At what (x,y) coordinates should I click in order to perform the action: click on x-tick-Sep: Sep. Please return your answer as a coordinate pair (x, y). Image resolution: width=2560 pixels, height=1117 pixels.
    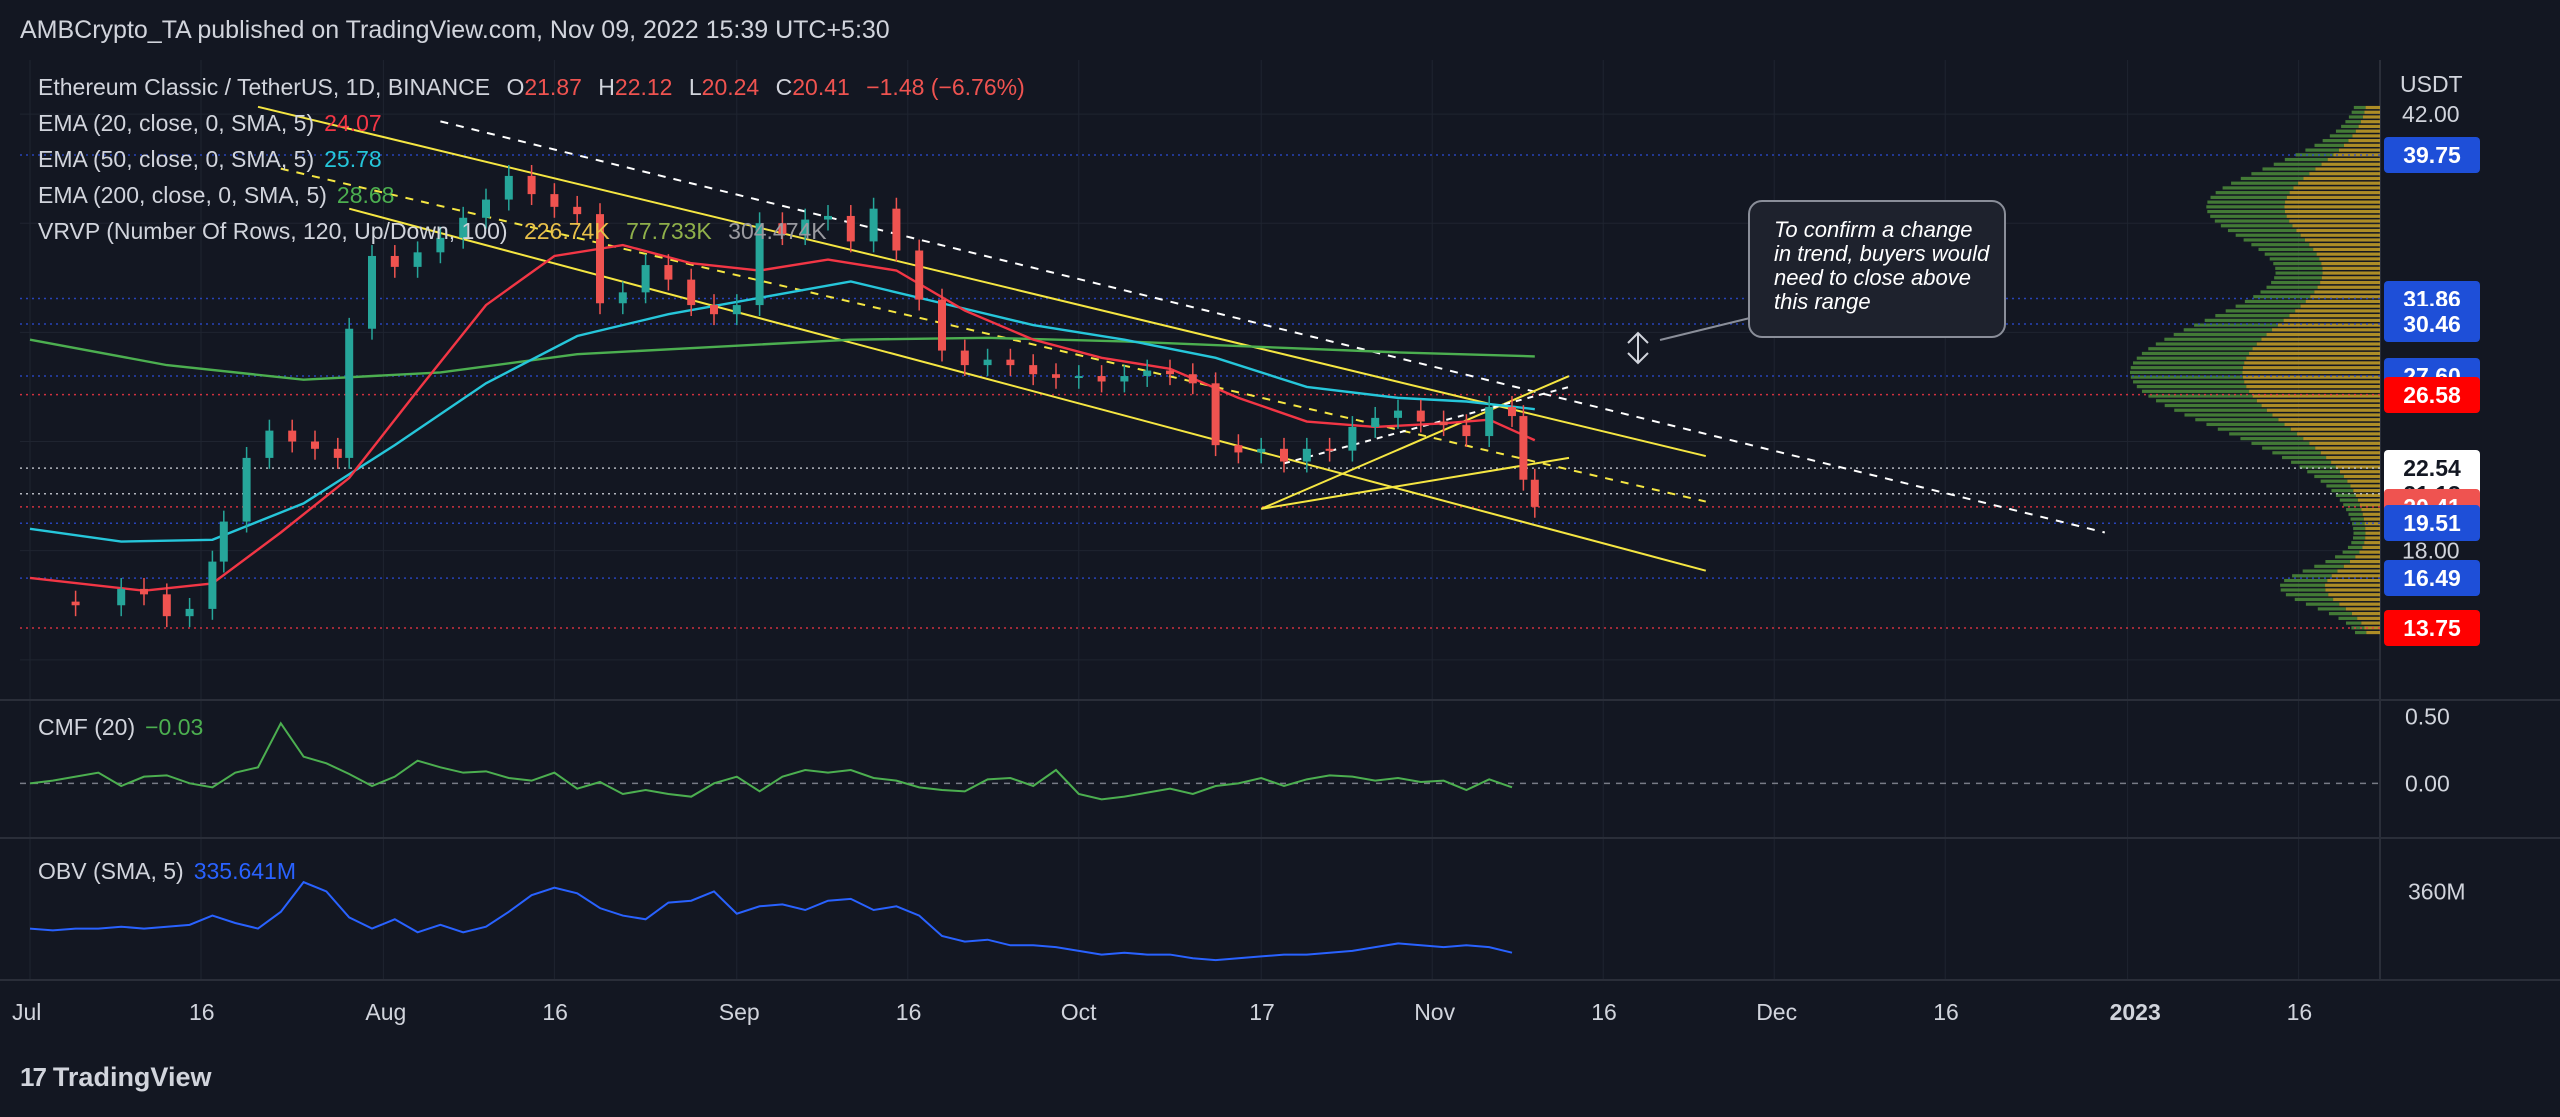
    Looking at the image, I should click on (739, 1012).